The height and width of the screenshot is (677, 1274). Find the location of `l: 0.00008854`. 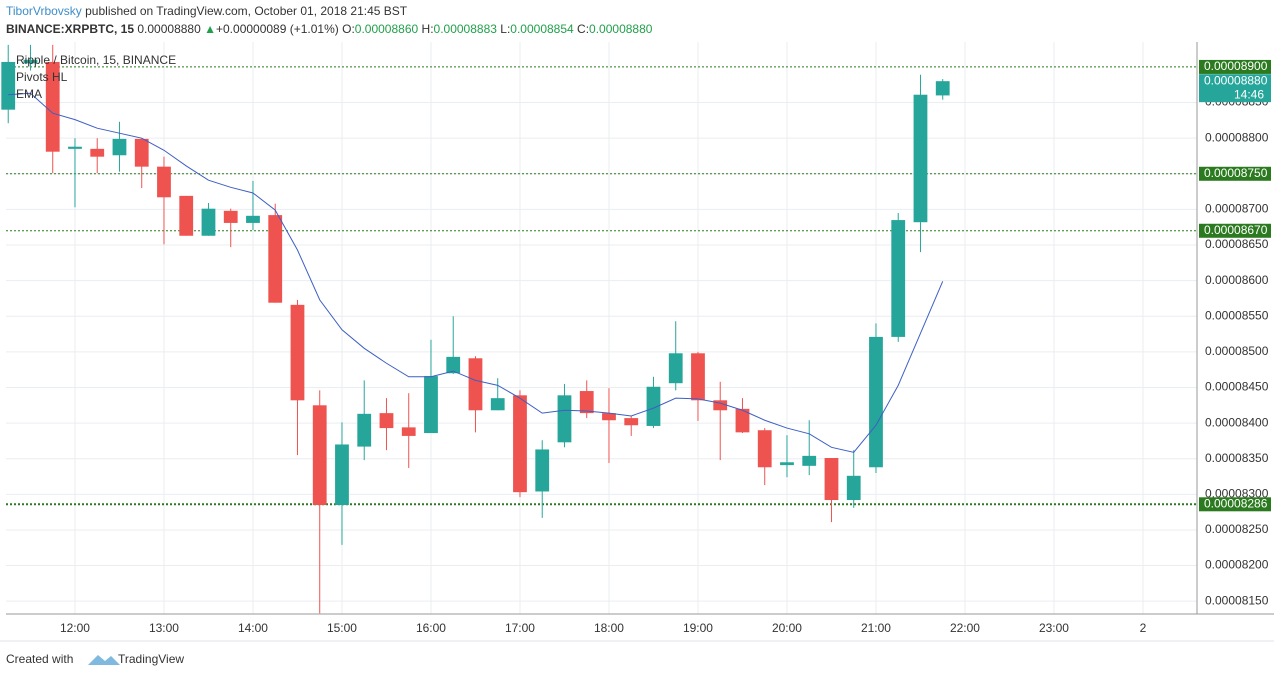

l: 0.00008854 is located at coordinates (542, 29).